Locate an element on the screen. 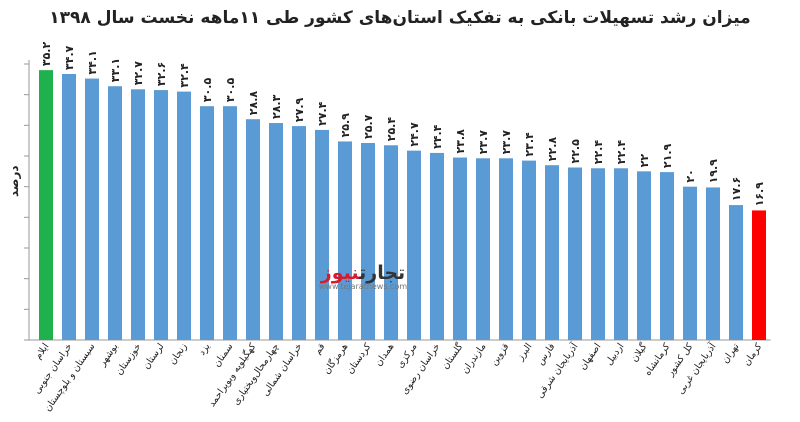  x-tick-label: یزد is located at coordinates (204, 349).